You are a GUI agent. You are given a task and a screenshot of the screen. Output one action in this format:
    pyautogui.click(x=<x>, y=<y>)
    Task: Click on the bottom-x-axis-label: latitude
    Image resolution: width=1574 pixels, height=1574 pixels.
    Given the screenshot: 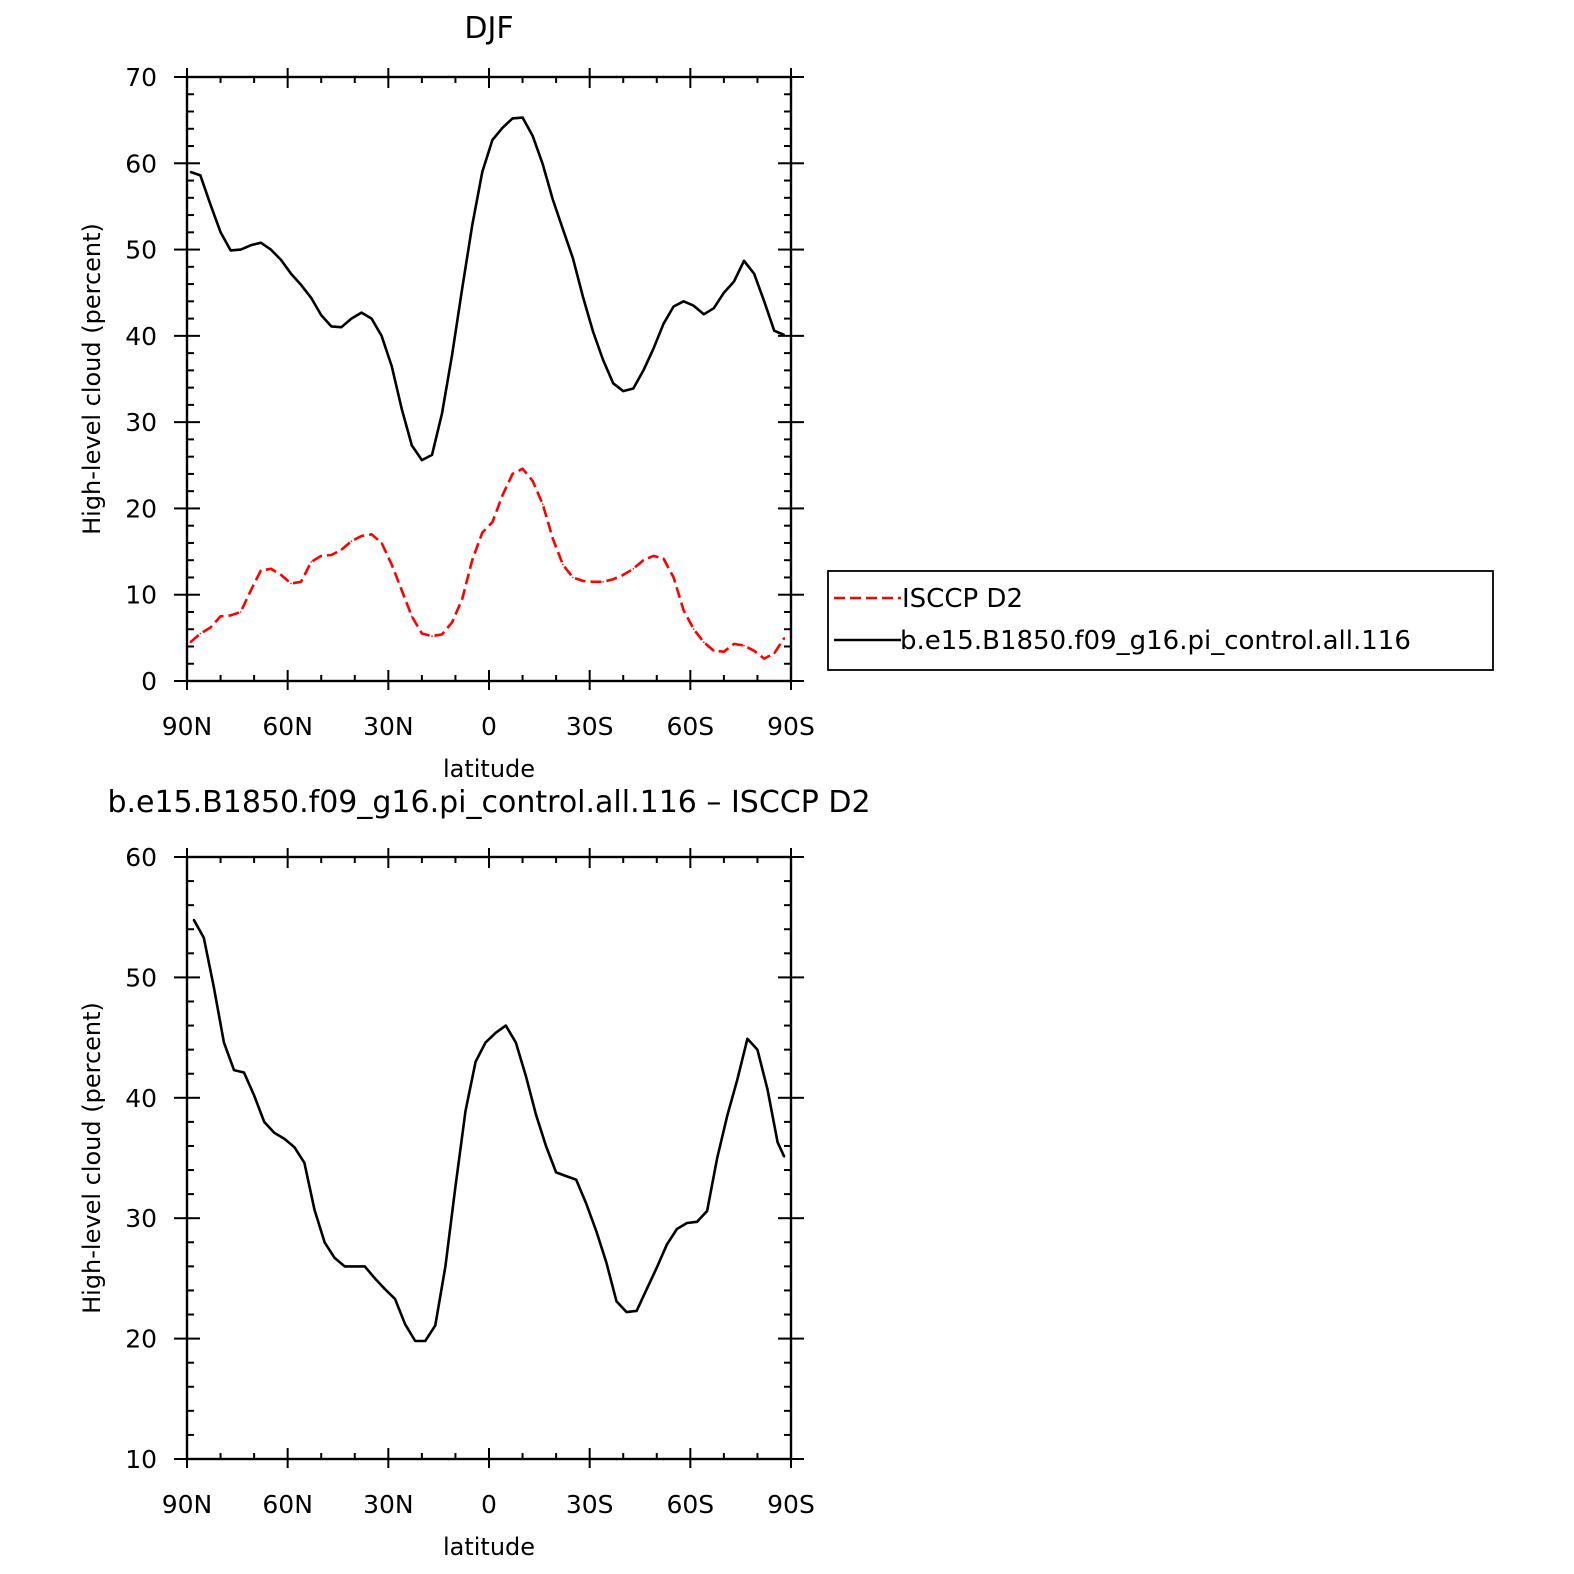 What is the action you would take?
    pyautogui.click(x=489, y=1547)
    